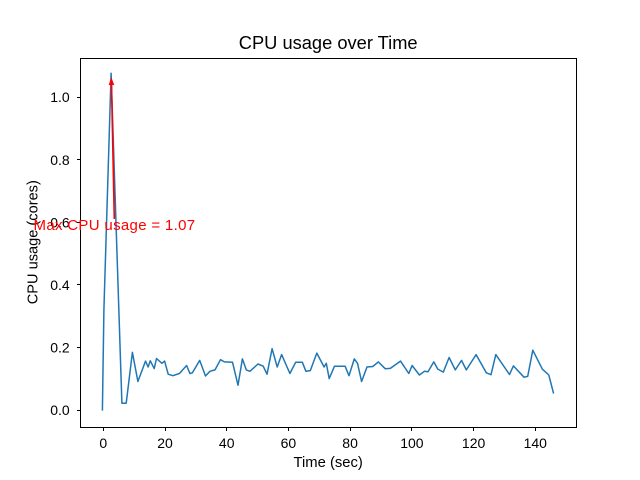 This screenshot has height=480, width=640. I want to click on svg-text: 1.0, so click(60, 97).